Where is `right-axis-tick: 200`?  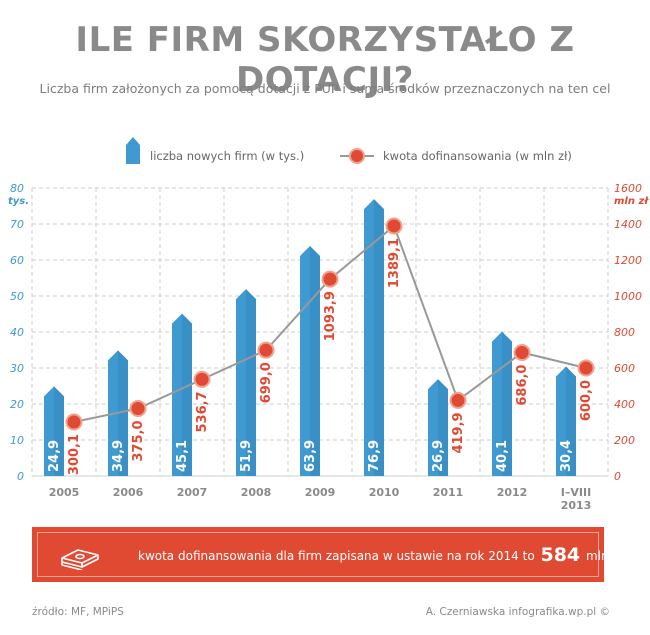 right-axis-tick: 200 is located at coordinates (624, 440).